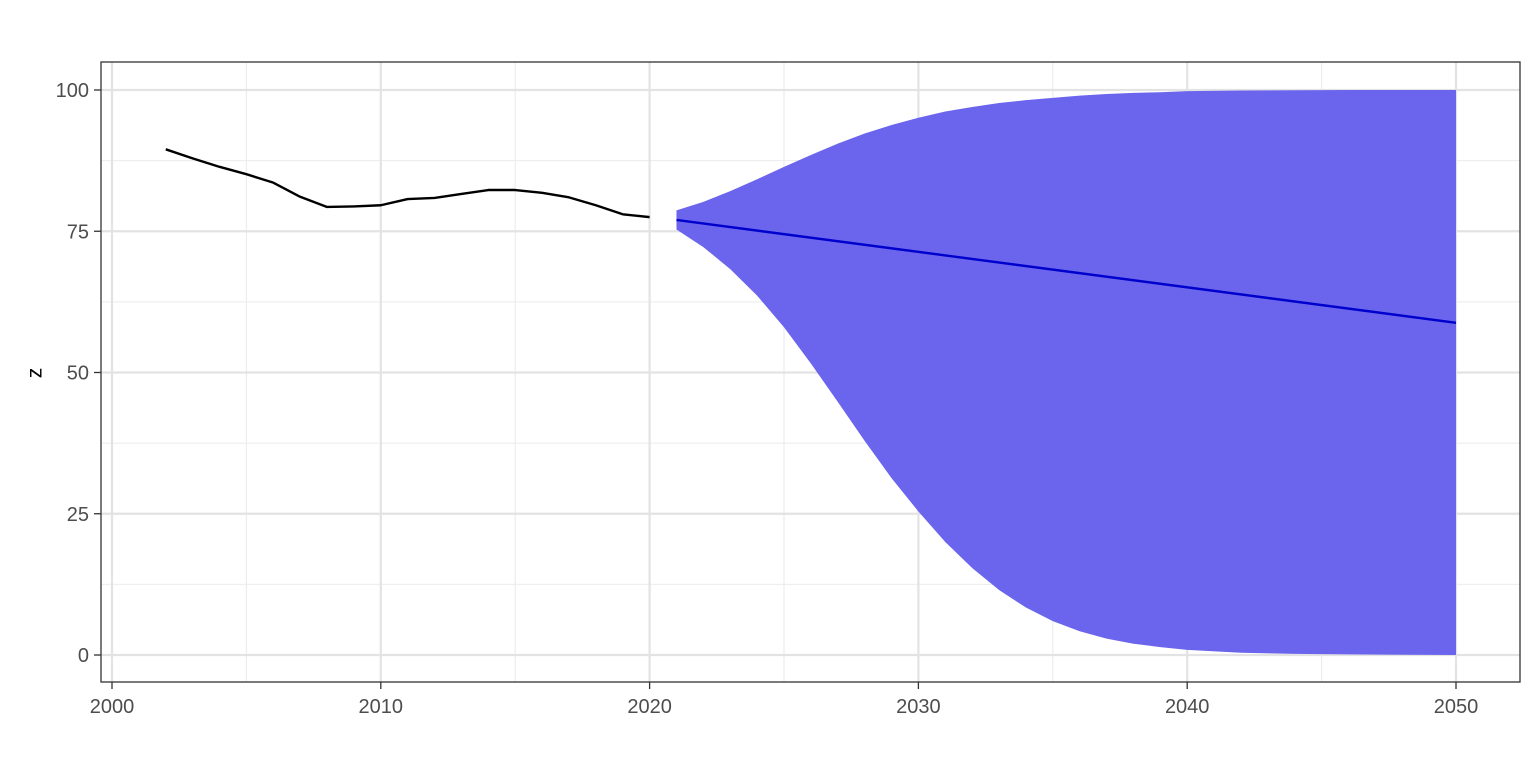 The image size is (1536, 773). Describe the element at coordinates (407, 183) in the screenshot. I see `observed-series-line` at that location.